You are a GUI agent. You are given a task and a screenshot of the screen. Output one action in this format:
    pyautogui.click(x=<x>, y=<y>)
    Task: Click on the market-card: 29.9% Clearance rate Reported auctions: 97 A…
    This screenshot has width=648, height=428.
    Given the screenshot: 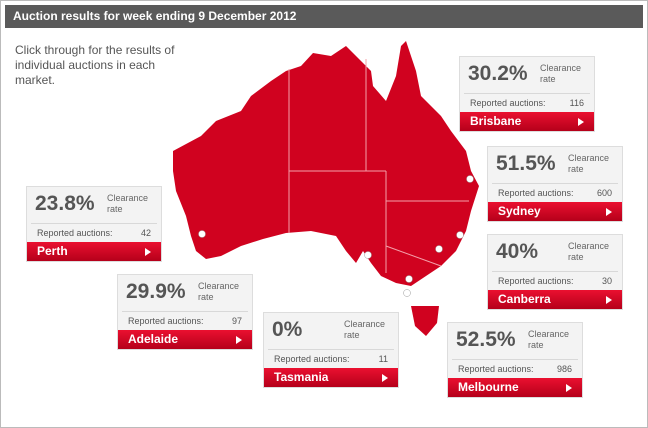 What is the action you would take?
    pyautogui.click(x=185, y=312)
    